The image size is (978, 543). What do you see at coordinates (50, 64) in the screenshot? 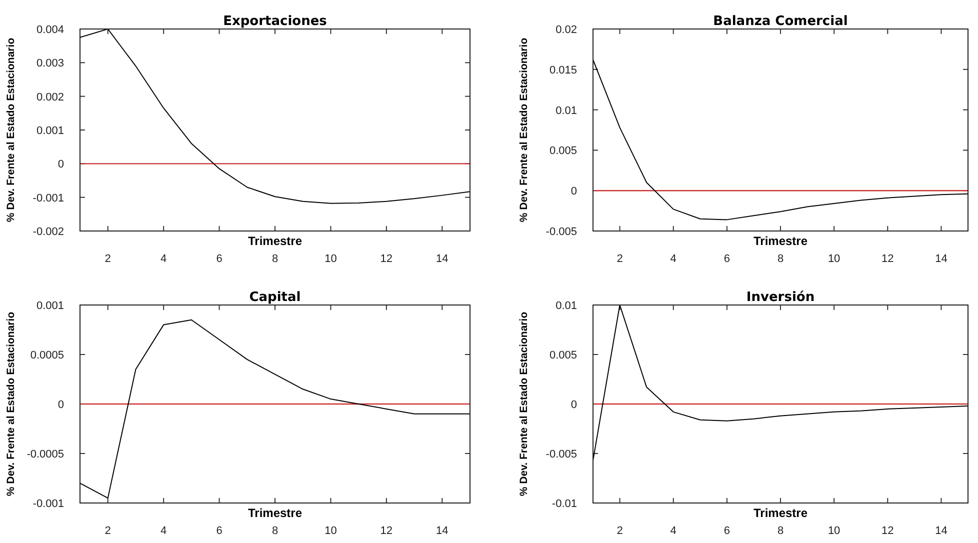
I see `y-tick-label: 0.003` at bounding box center [50, 64].